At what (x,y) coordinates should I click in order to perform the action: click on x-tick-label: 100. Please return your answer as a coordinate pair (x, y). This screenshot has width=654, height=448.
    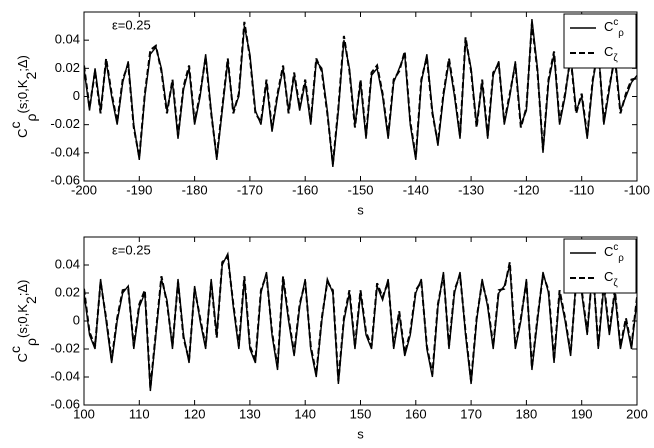
    Looking at the image, I should click on (84, 413).